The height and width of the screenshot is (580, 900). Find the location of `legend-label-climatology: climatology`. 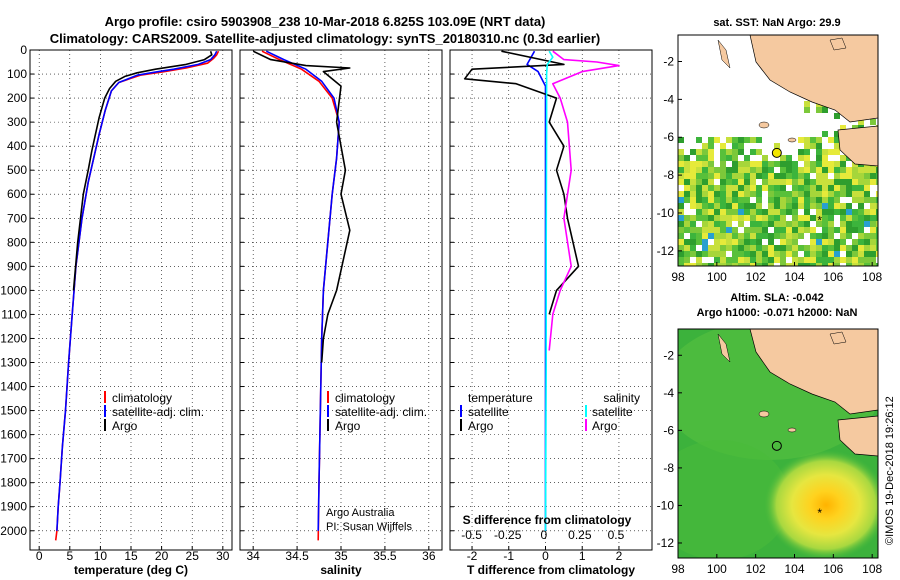

legend-label-climatology: climatology is located at coordinates (365, 398).